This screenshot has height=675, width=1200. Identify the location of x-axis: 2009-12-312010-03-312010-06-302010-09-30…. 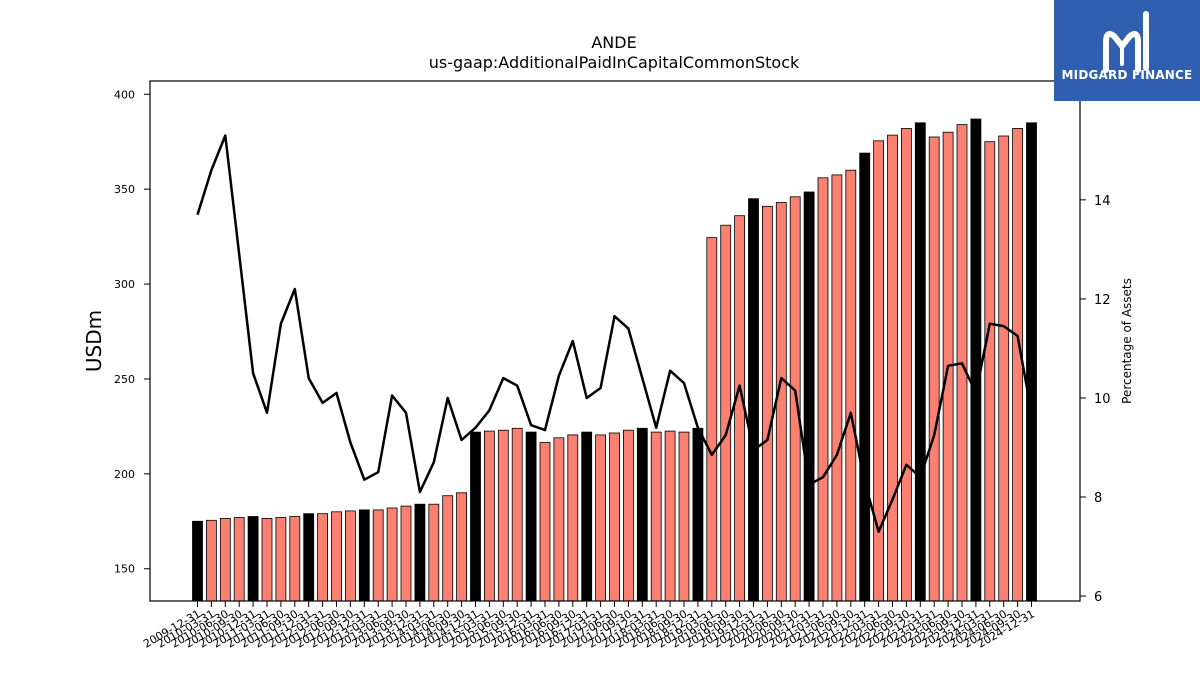
(589, 626).